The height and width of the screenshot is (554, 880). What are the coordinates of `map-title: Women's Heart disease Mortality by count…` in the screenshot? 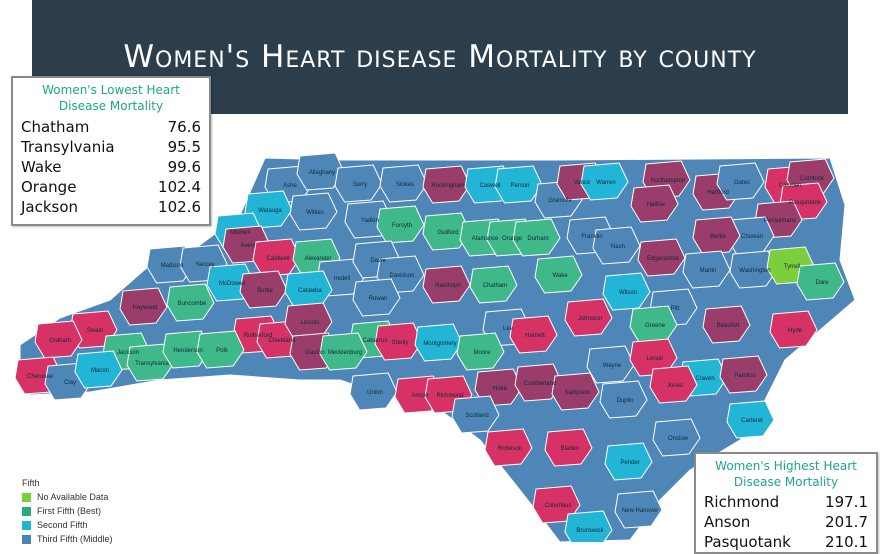 It's located at (440, 57).